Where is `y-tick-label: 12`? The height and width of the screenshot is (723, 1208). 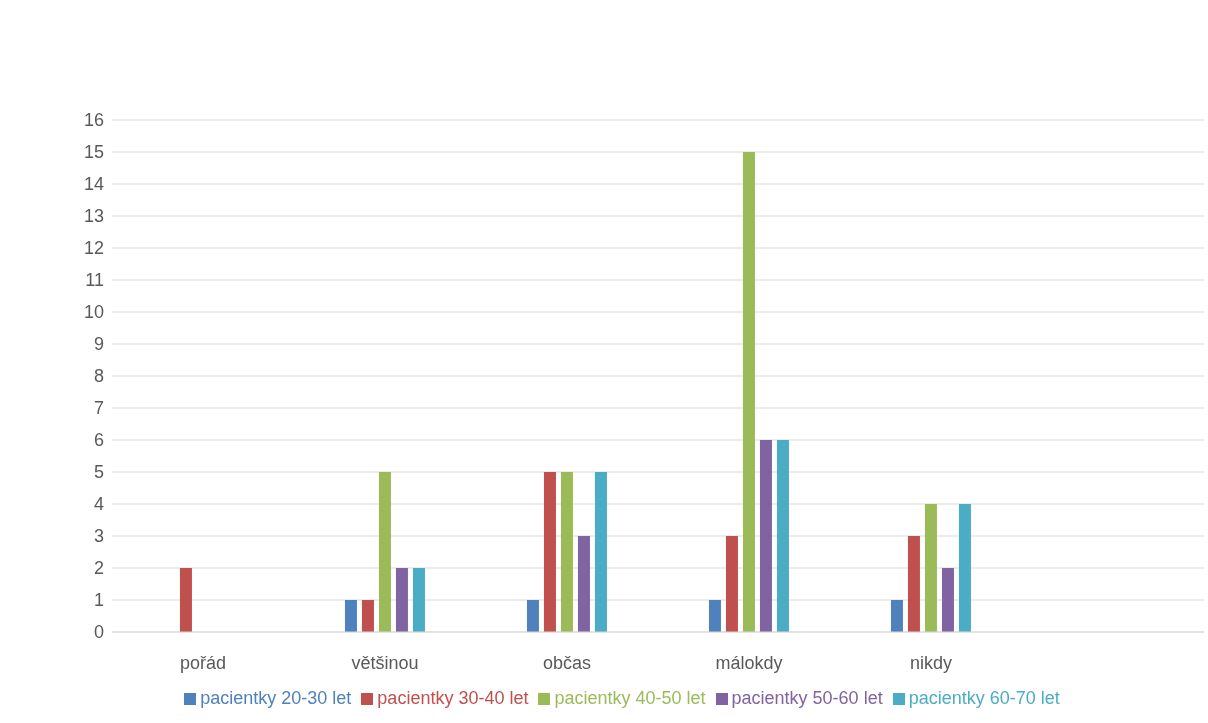
y-tick-label: 12 is located at coordinates (93, 248).